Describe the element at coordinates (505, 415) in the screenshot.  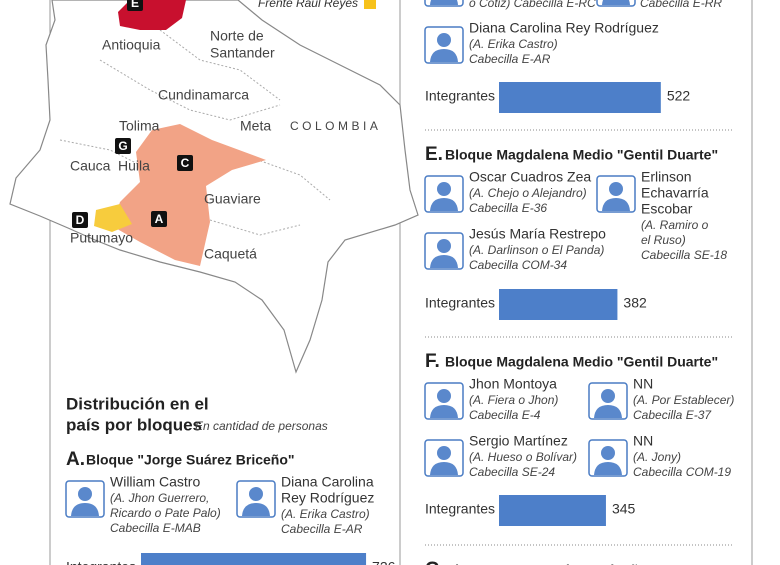
I see `person-role: Cabecilla E-4` at that location.